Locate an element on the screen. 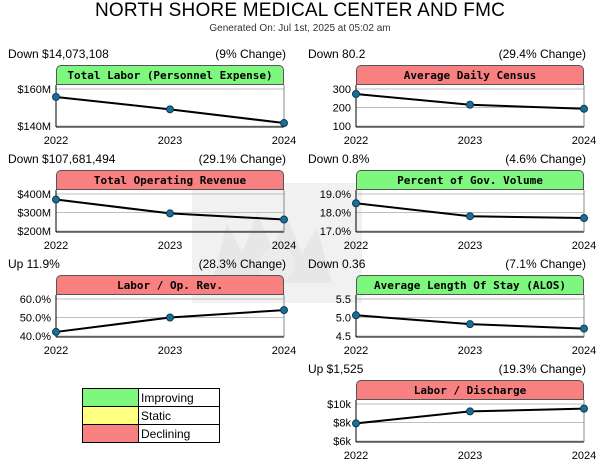  total-labor-xtick-label: 2022 is located at coordinates (56, 141).